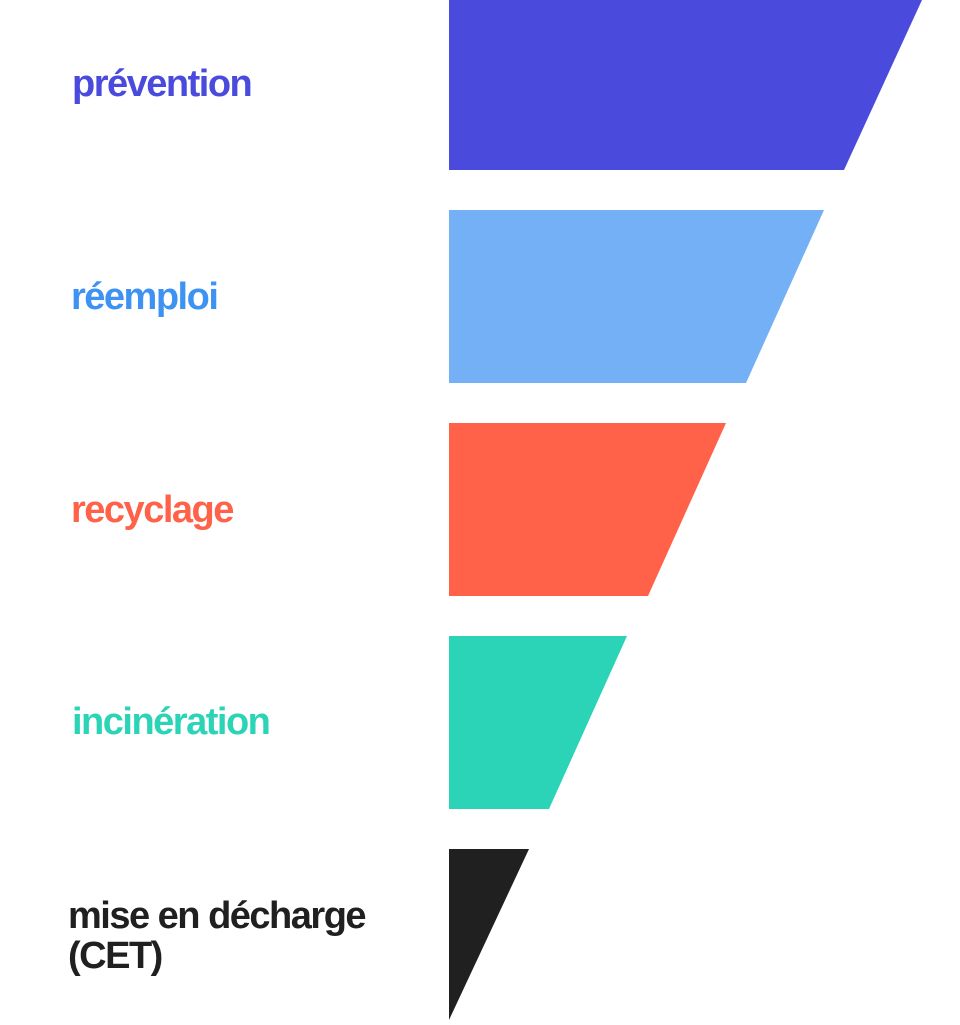 The image size is (960, 1025). What do you see at coordinates (216, 916) in the screenshot?
I see `level-label: mise en décharge` at bounding box center [216, 916].